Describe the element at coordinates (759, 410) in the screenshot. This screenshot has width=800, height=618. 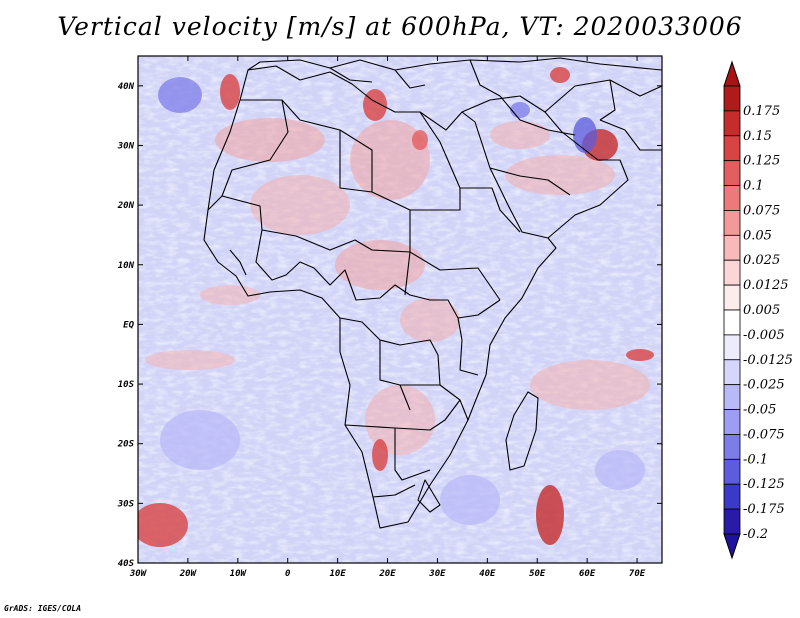
I see `colorbar-label: -0.05` at that location.